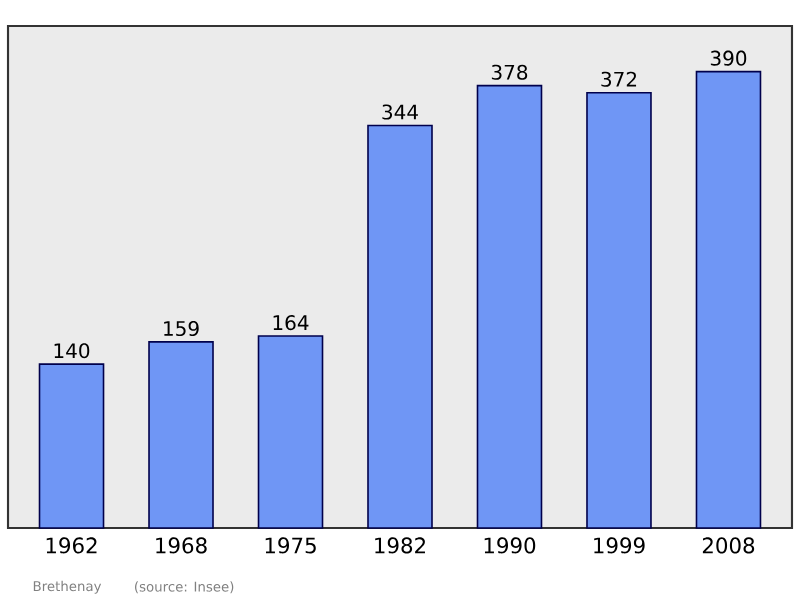 The image size is (800, 598). Describe the element at coordinates (400, 545) in the screenshot. I see `x-tick-label: 1982` at that location.